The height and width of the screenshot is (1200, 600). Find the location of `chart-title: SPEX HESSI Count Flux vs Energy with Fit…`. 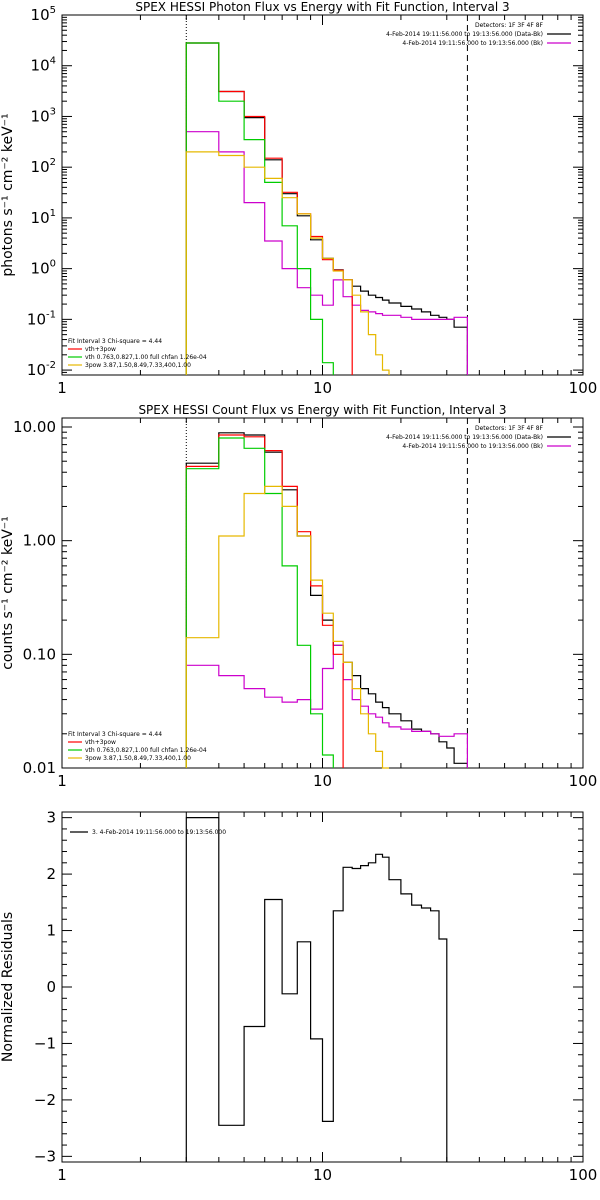

chart-title: SPEX HESSI Count Flux vs Energy with Fit… is located at coordinates (322, 410).